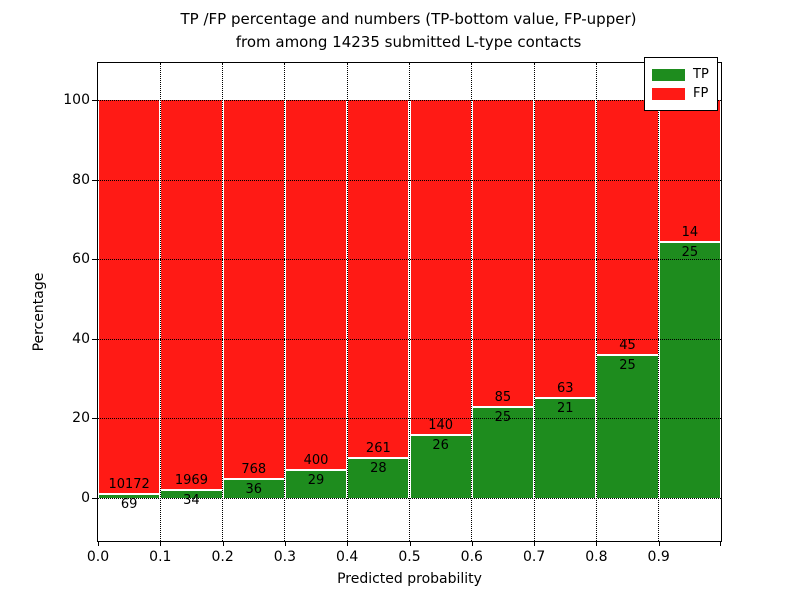 This screenshot has width=800, height=600. What do you see at coordinates (98, 557) in the screenshot?
I see `x-tick-label: 0.0` at bounding box center [98, 557].